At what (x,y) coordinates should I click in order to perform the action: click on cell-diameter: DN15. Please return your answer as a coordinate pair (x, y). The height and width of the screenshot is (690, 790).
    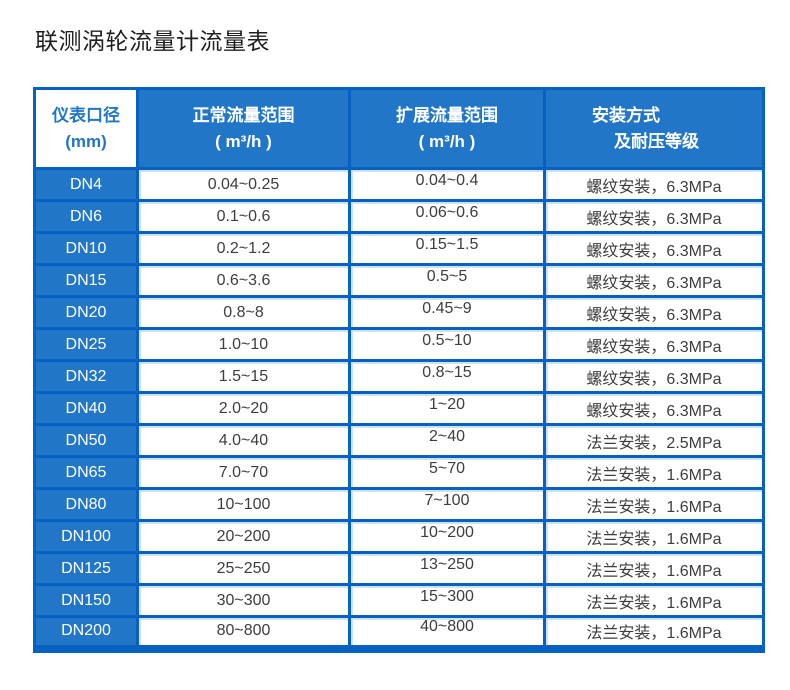
    Looking at the image, I should click on (86, 280).